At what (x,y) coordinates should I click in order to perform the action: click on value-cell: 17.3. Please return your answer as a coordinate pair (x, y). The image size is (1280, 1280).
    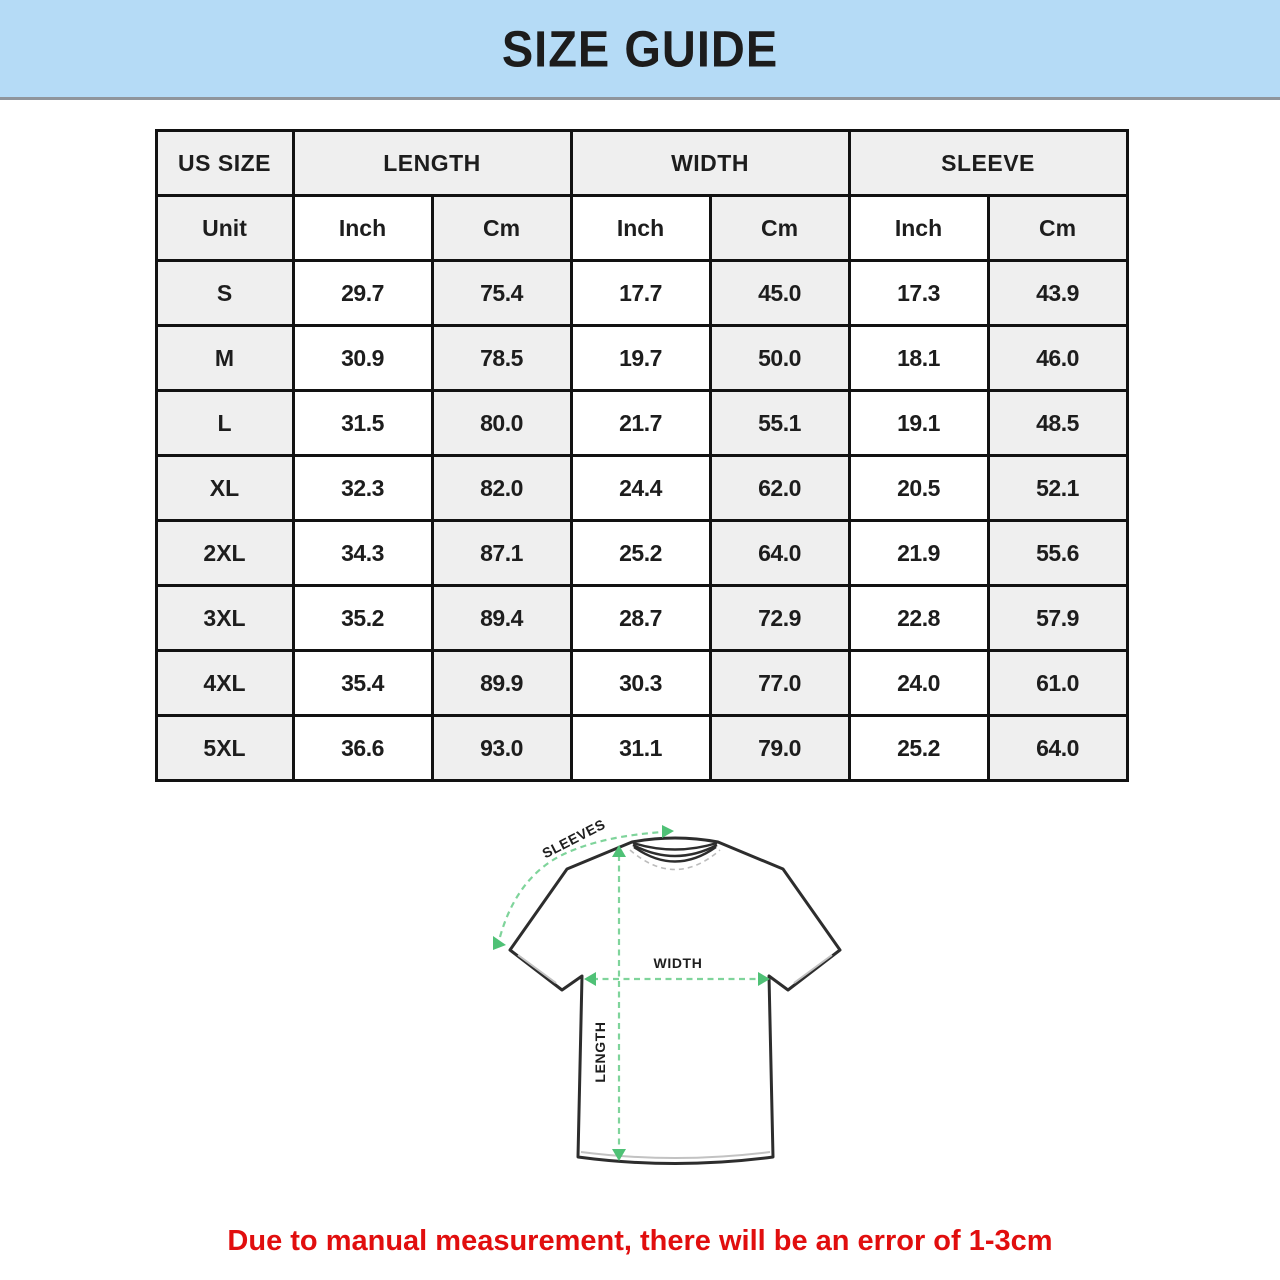
    Looking at the image, I should click on (918, 293).